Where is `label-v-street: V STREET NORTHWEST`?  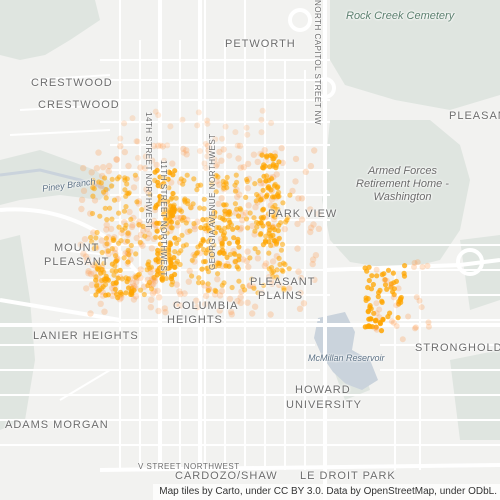 label-v-street: V STREET NORTHWEST is located at coordinates (189, 466).